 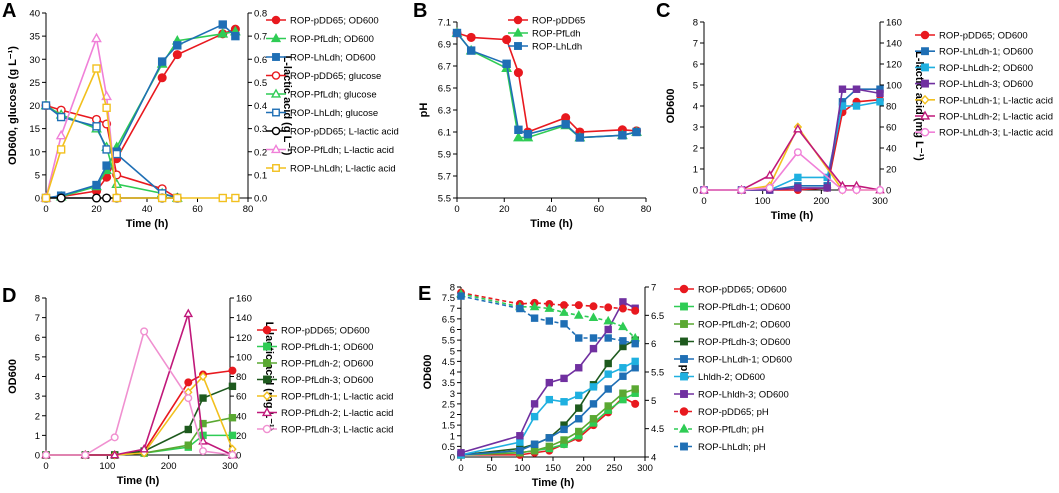 What do you see at coordinates (37, 357) in the screenshot?
I see `y-tick-label: 5` at bounding box center [37, 357].